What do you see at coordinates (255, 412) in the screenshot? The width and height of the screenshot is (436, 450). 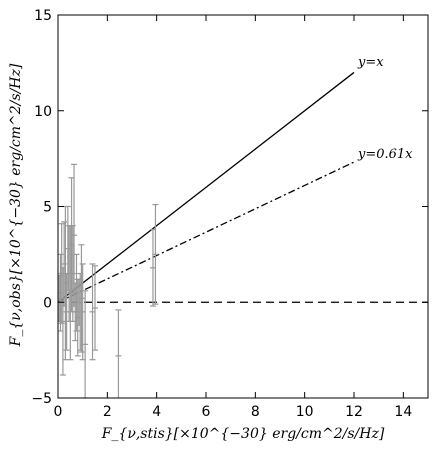 I see `x-tick-label: 8` at bounding box center [255, 412].